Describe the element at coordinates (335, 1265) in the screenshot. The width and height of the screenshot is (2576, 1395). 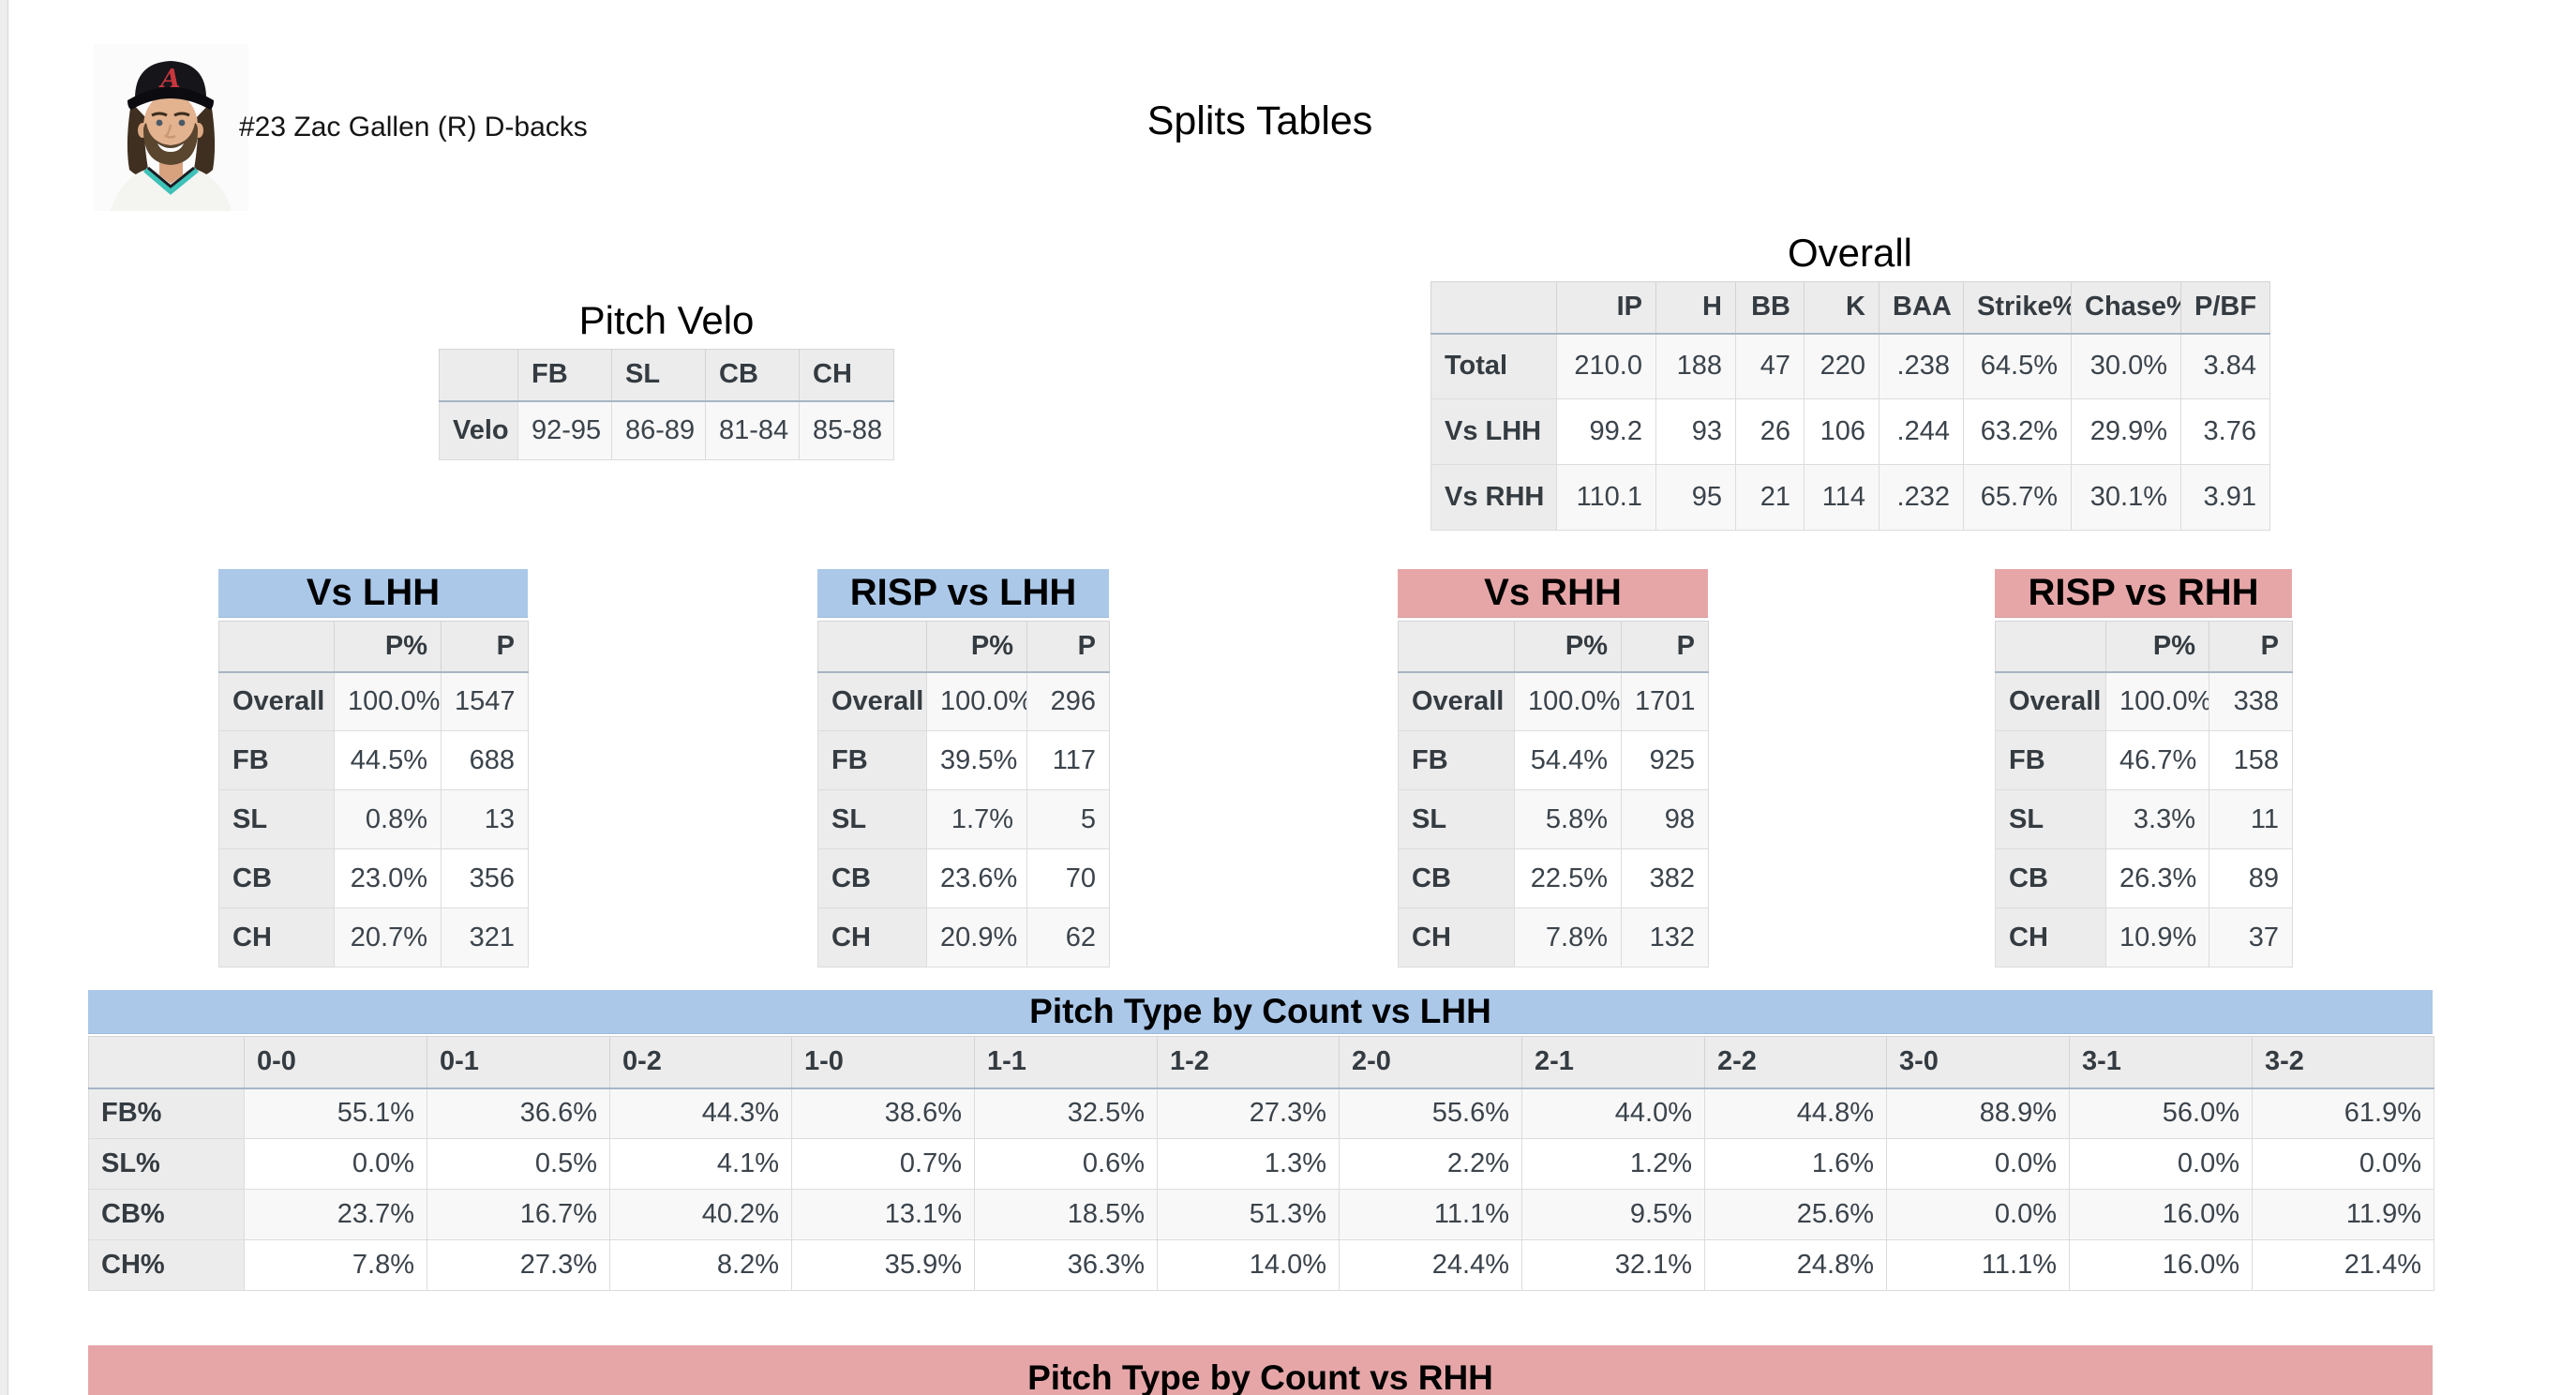
I see `value-cell: 7.8%` at that location.